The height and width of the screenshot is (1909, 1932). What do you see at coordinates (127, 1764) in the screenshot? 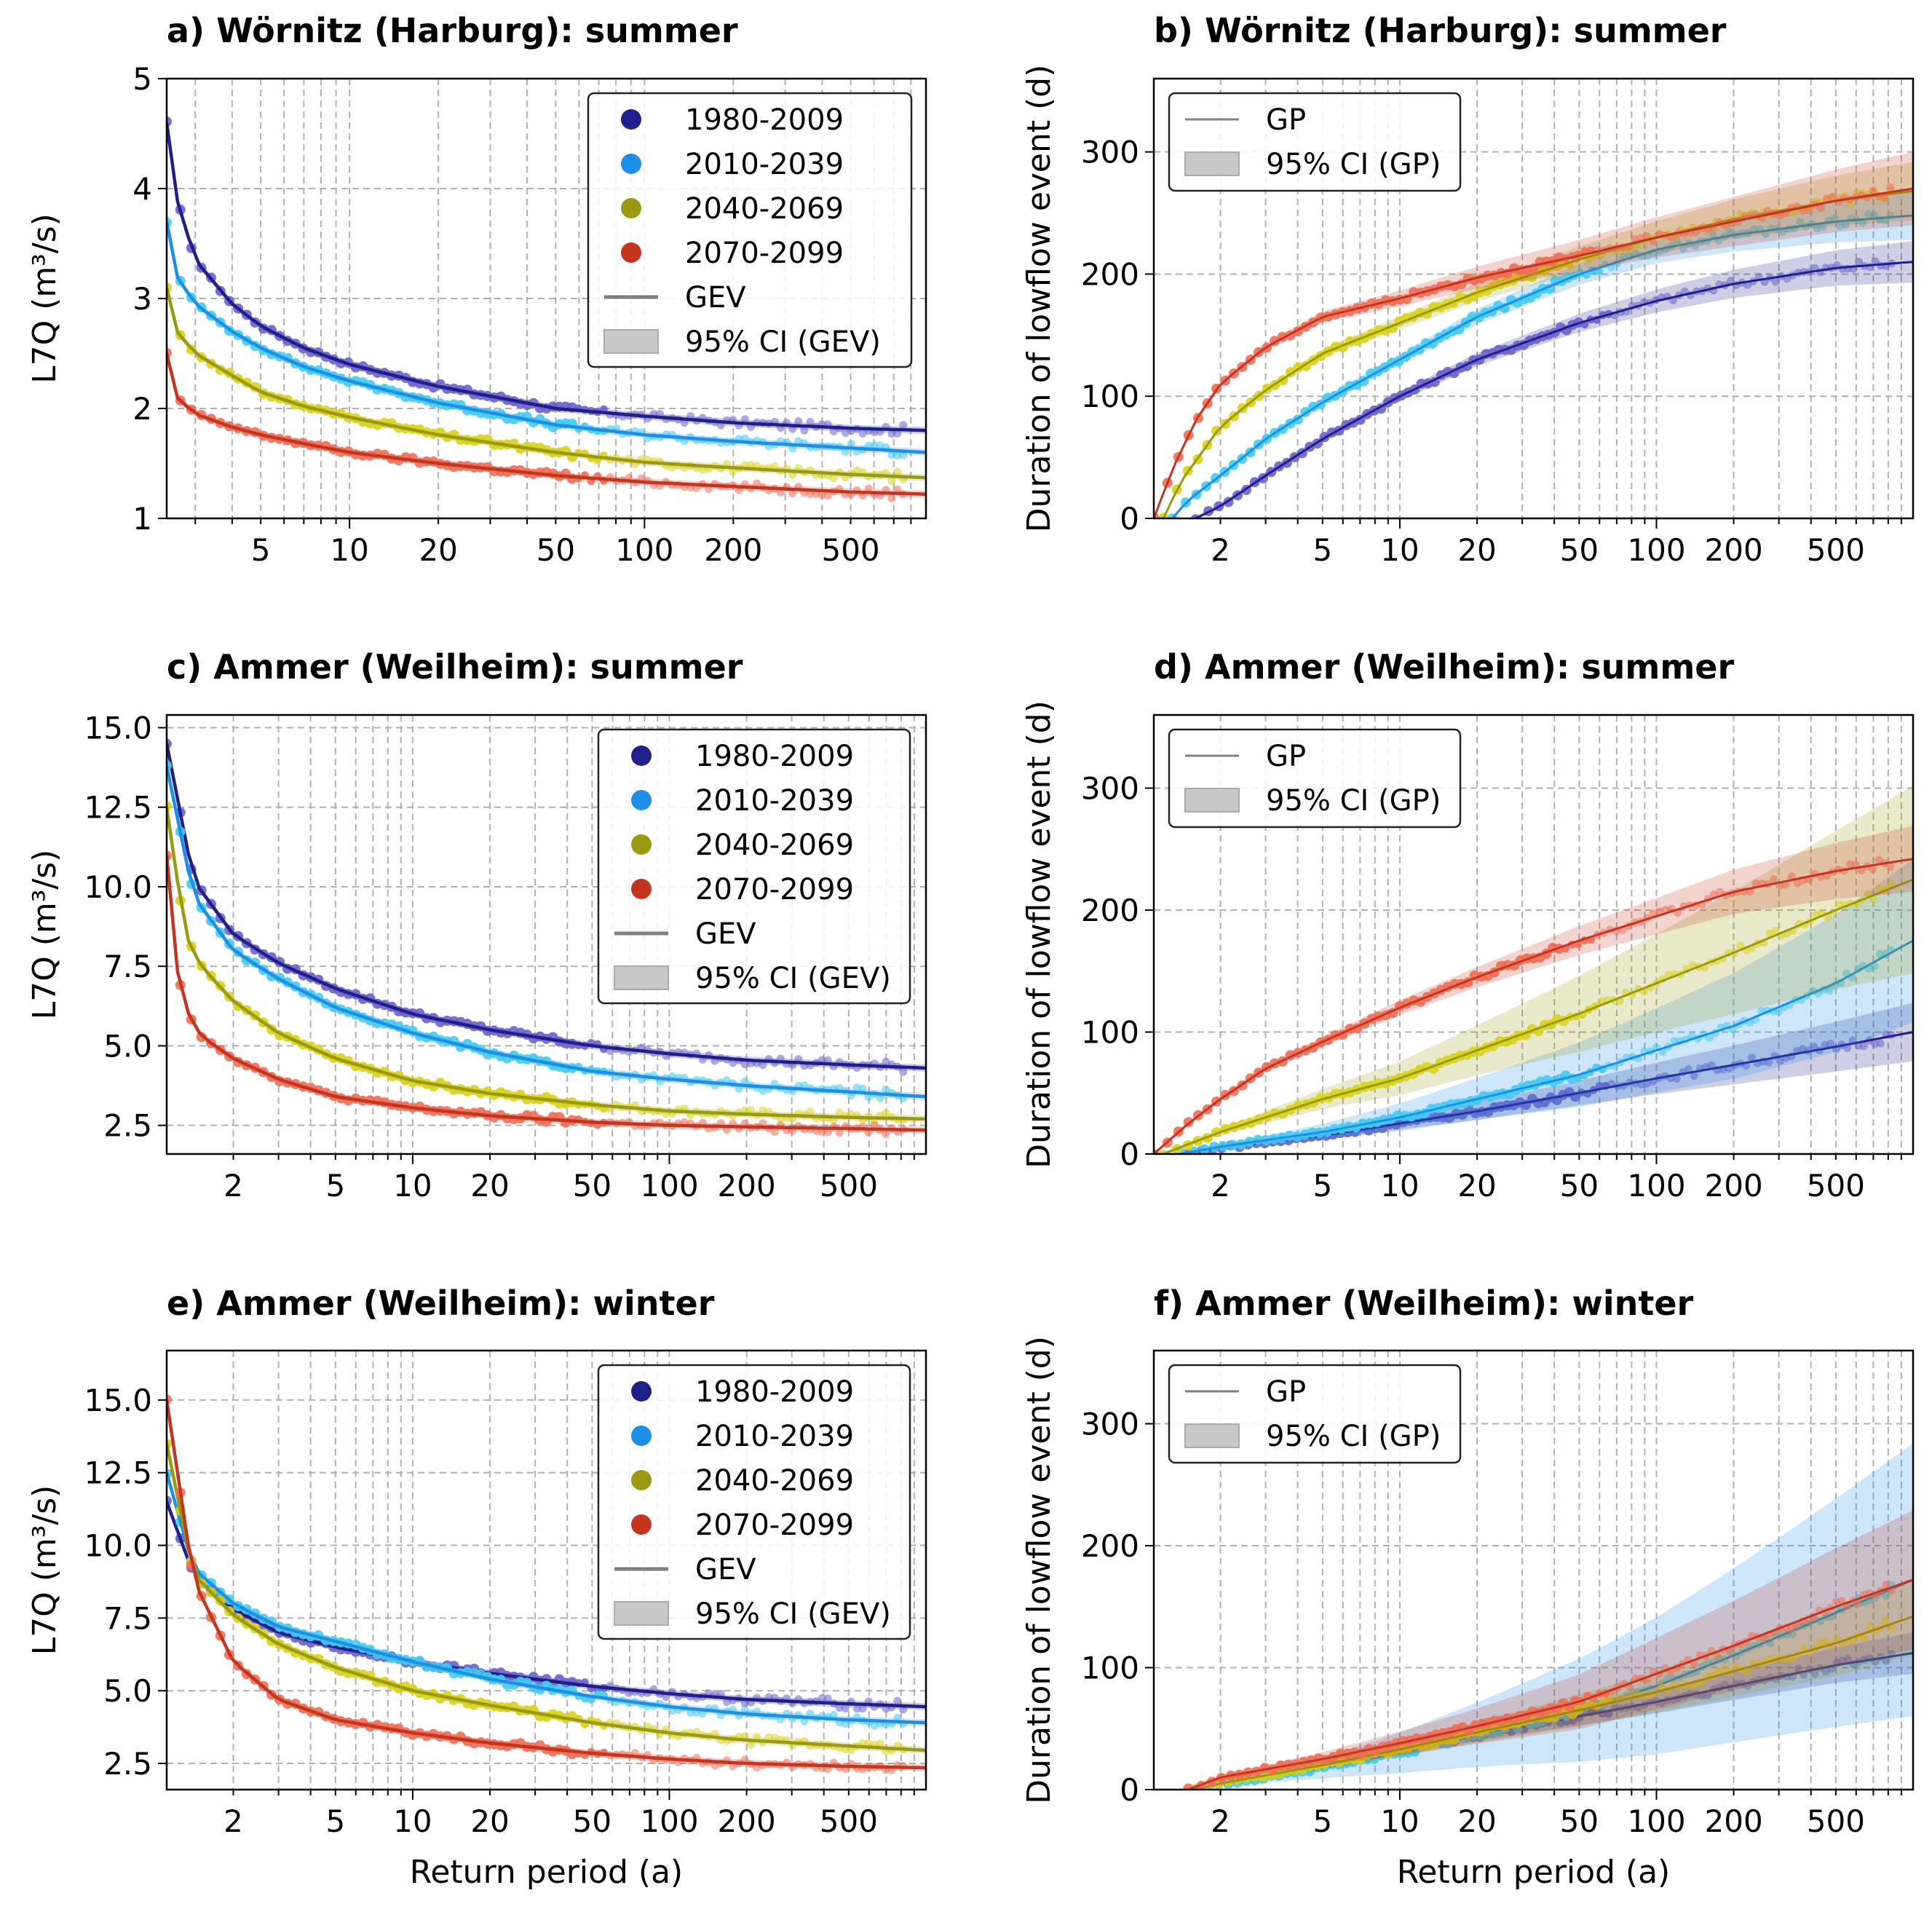
I see `y-tick-label: 2.5` at bounding box center [127, 1764].